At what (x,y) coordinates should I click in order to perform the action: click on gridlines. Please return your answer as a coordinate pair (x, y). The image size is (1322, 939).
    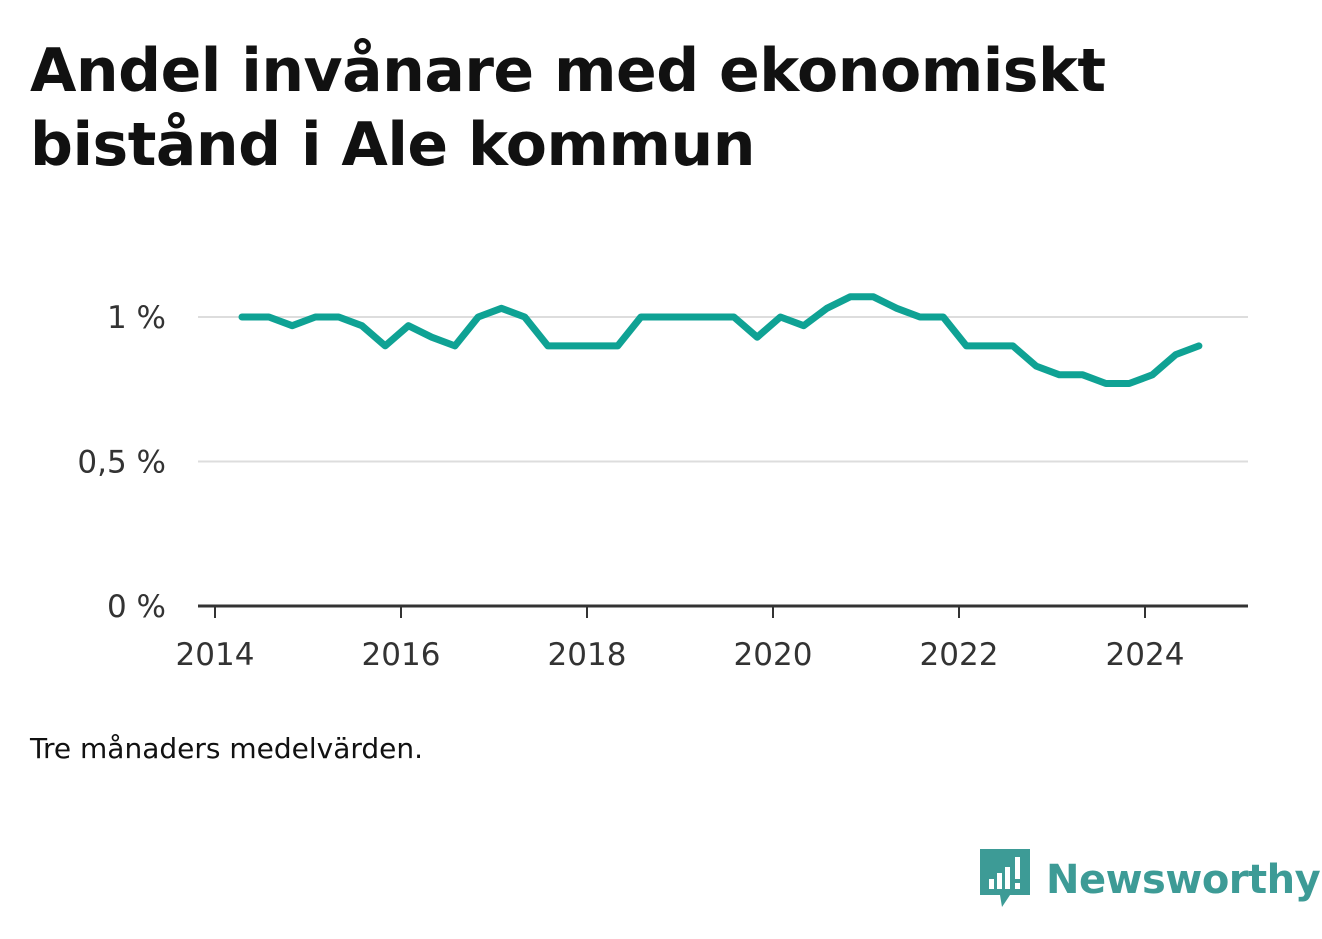
    Looking at the image, I should click on (723, 389).